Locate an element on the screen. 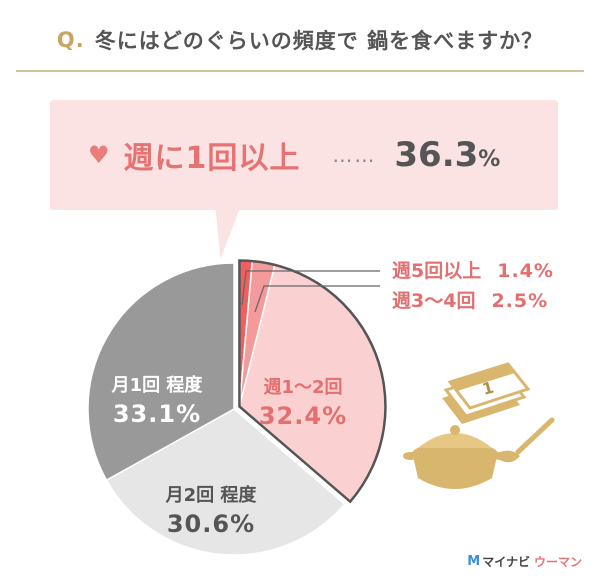 The image size is (600, 582). ladle-icon is located at coordinates (527, 440).